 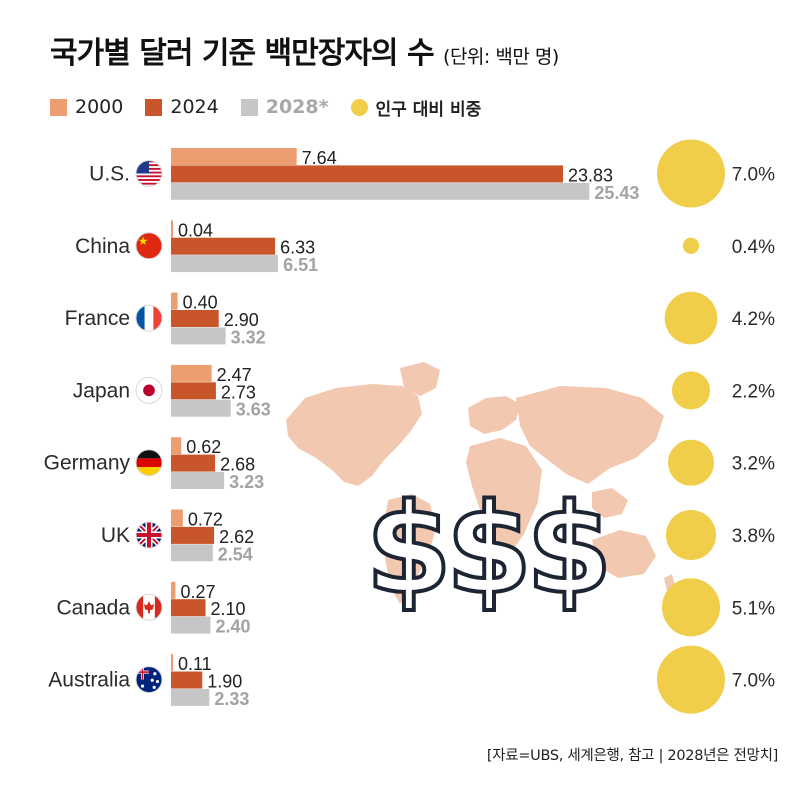 What do you see at coordinates (191, 625) in the screenshot?
I see `bar-2028-canada` at bounding box center [191, 625].